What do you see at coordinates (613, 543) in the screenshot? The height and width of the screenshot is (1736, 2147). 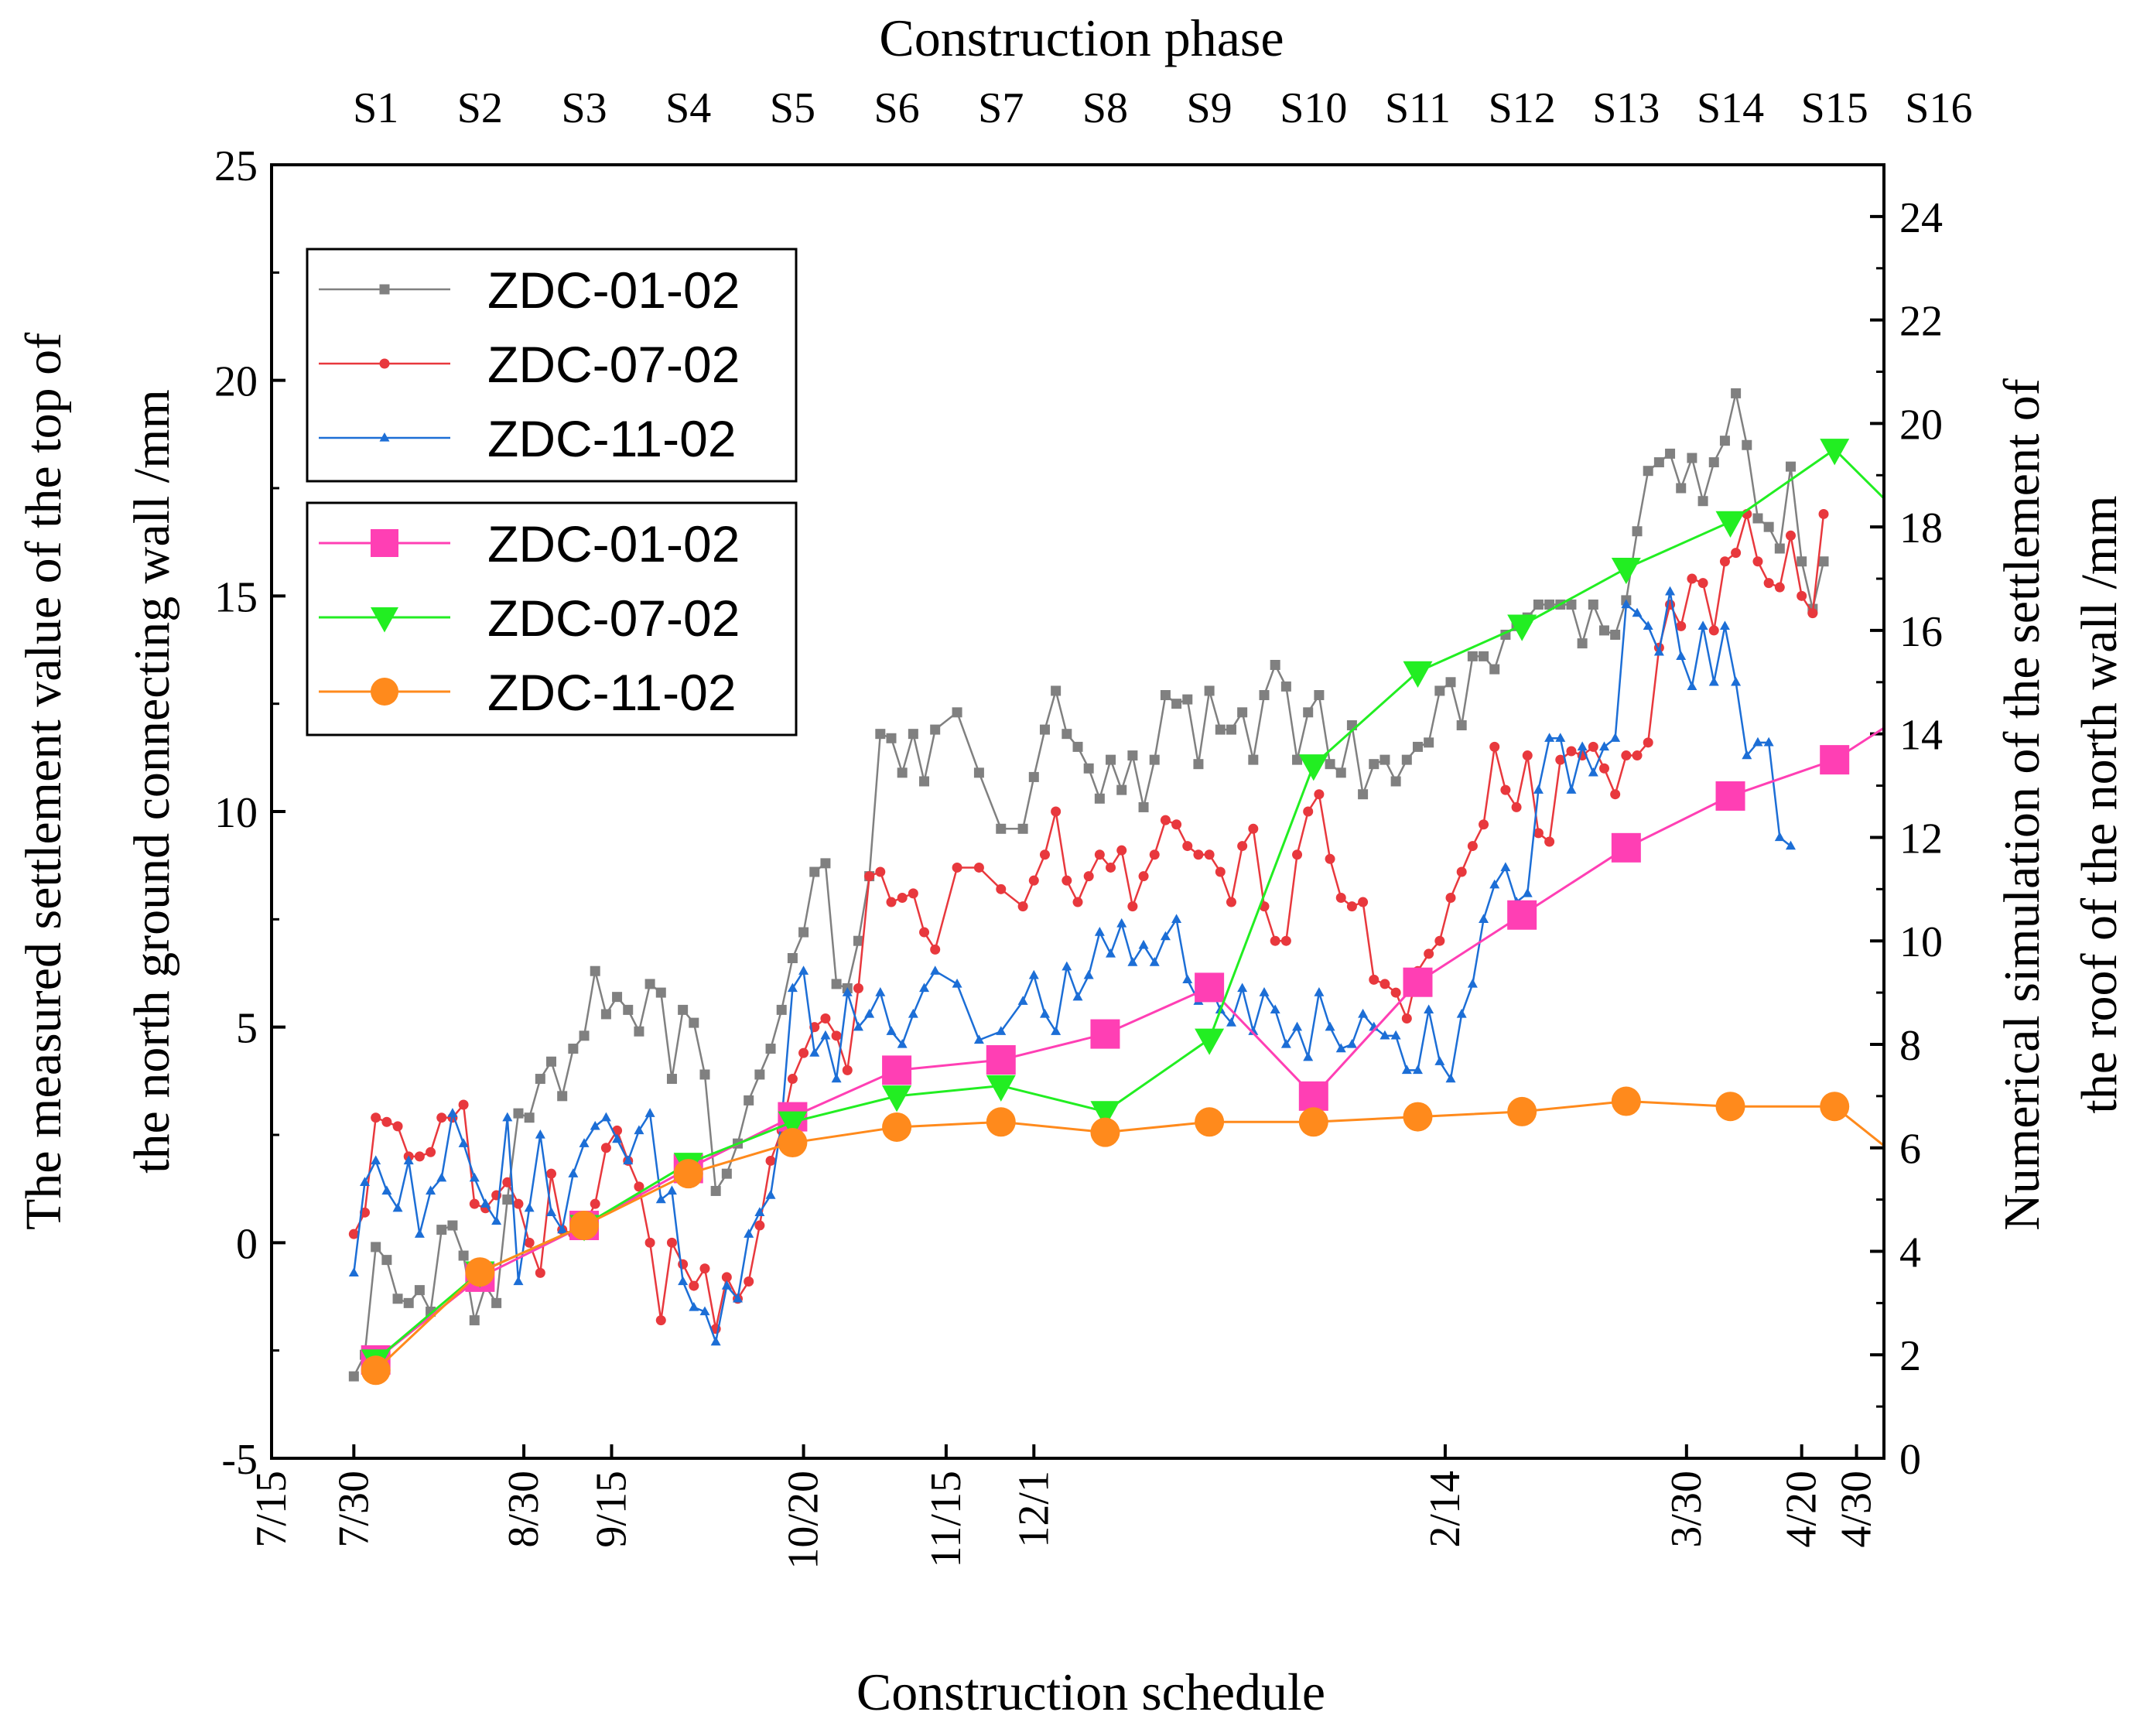 I see `legend-label: ZDC-01-02` at bounding box center [613, 543].